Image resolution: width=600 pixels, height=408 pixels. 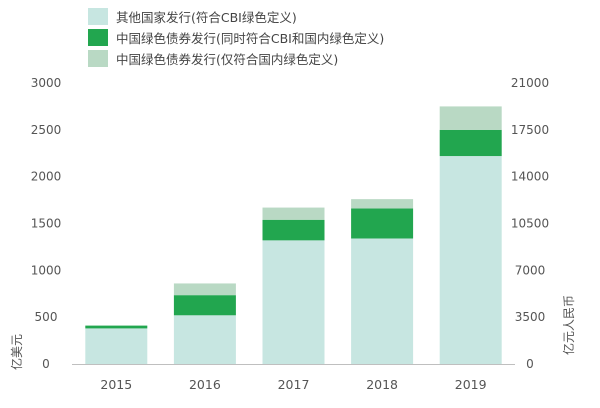 What do you see at coordinates (530, 177) in the screenshot?
I see `y2-tick-label: 14000` at bounding box center [530, 177].